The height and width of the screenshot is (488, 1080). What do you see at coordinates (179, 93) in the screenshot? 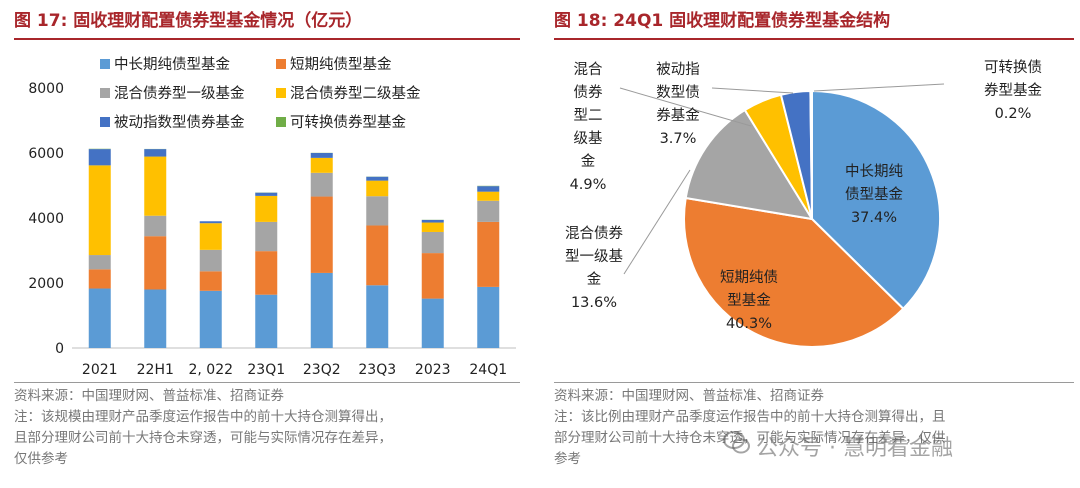
I see `legend-label: 混合债券型一级基金` at bounding box center [179, 93].